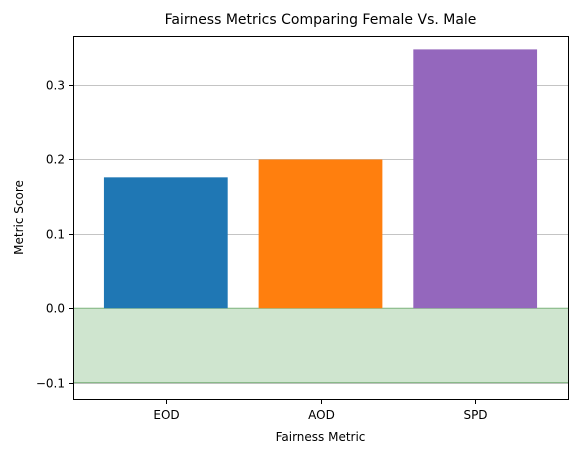  Describe the element at coordinates (321, 415) in the screenshot. I see `x-tick-label: AOD` at that location.